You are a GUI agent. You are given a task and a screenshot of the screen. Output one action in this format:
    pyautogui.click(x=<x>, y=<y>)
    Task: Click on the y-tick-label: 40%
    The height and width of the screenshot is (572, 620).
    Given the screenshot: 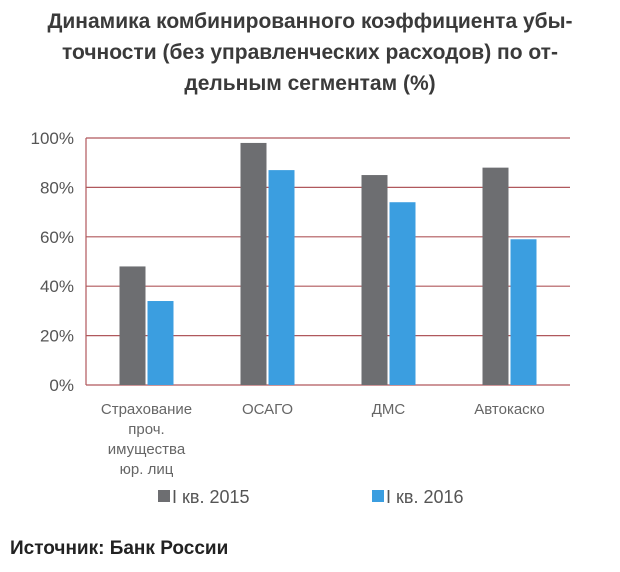 What is the action you would take?
    pyautogui.click(x=57, y=286)
    